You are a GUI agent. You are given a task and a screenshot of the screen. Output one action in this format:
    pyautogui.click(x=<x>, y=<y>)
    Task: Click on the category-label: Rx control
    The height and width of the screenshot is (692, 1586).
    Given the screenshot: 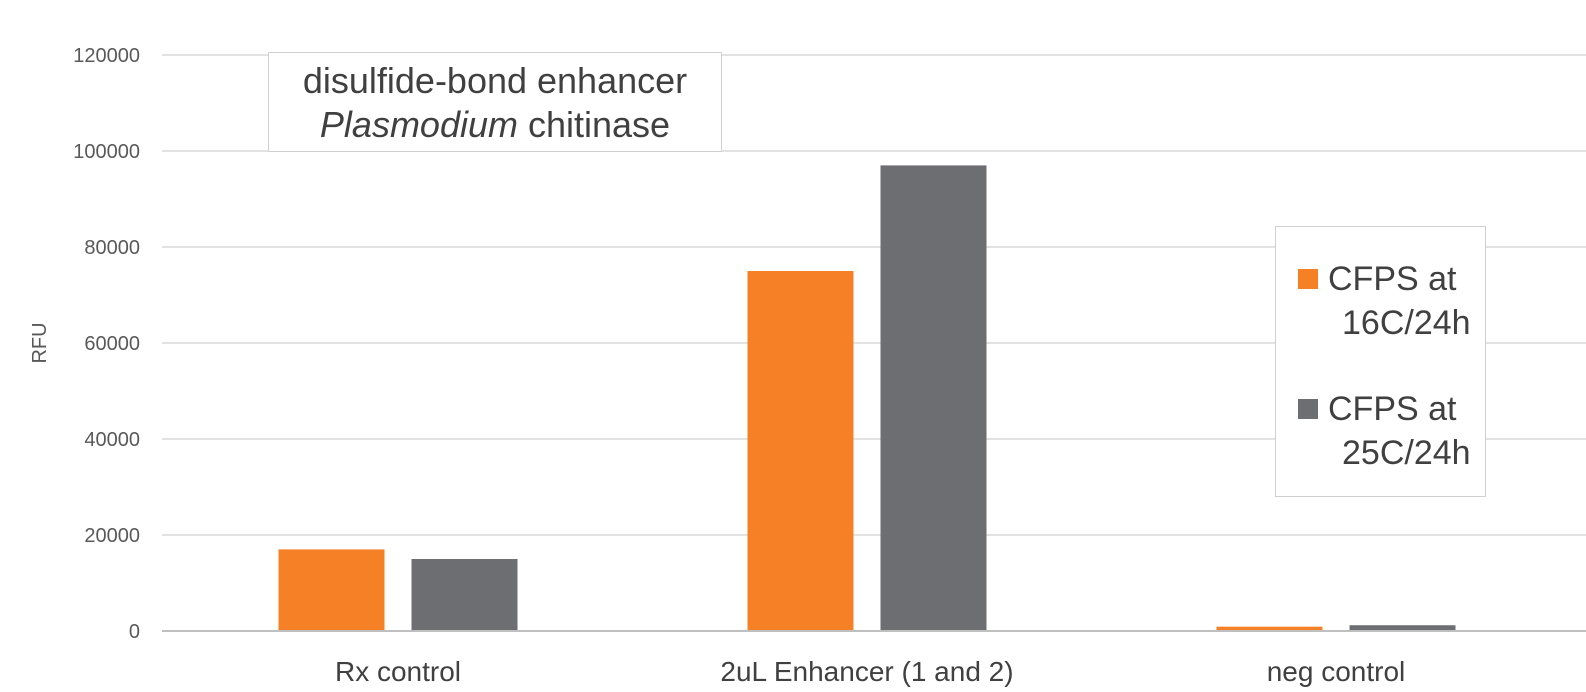 What is the action you would take?
    pyautogui.click(x=398, y=671)
    